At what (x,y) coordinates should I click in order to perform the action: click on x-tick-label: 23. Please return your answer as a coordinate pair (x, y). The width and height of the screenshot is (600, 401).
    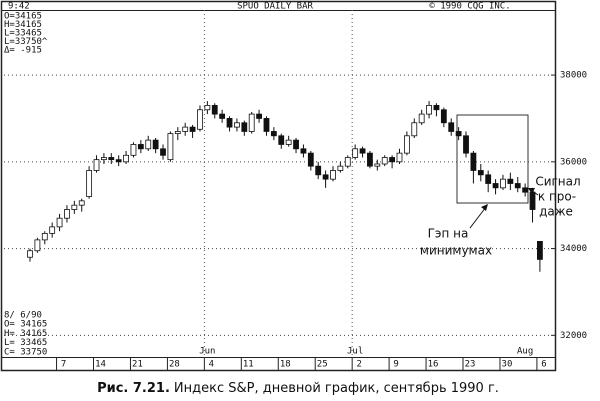
    Looking at the image, I should click on (470, 365).